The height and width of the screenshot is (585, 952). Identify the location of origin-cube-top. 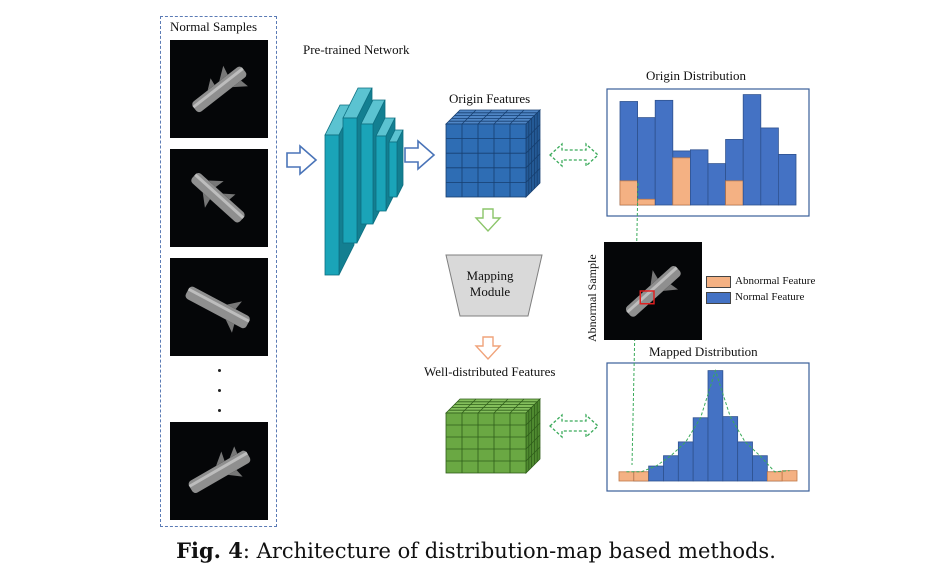
(493, 117).